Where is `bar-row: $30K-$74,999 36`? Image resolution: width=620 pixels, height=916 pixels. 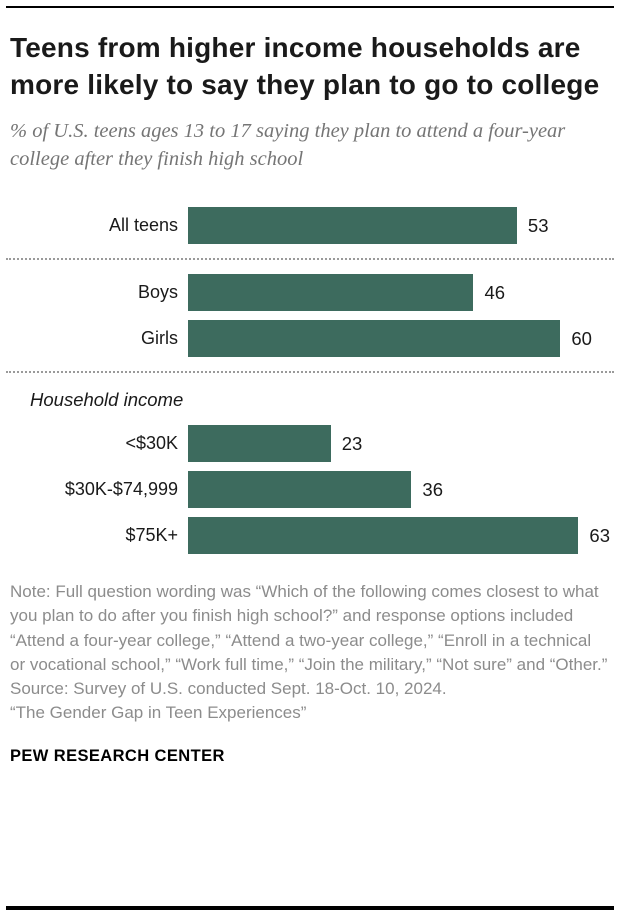
bar-row: $30K-$74,999 36 is located at coordinates (310, 490).